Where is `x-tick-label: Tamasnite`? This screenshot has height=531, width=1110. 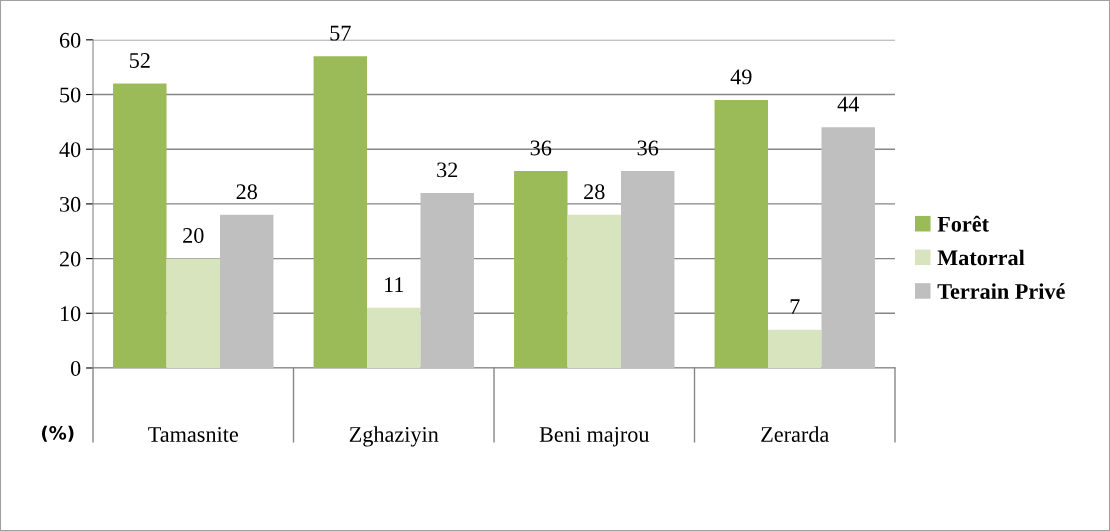
x-tick-label: Tamasnite is located at coordinates (193, 434).